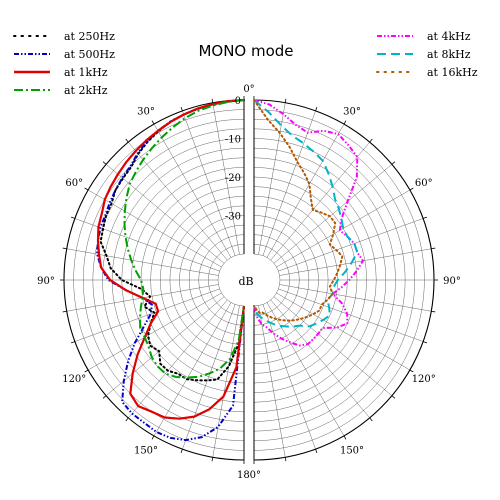 This screenshot has height=500, width=500. What do you see at coordinates (245, 51) in the screenshot?
I see `chart-title: MONO mode` at bounding box center [245, 51].